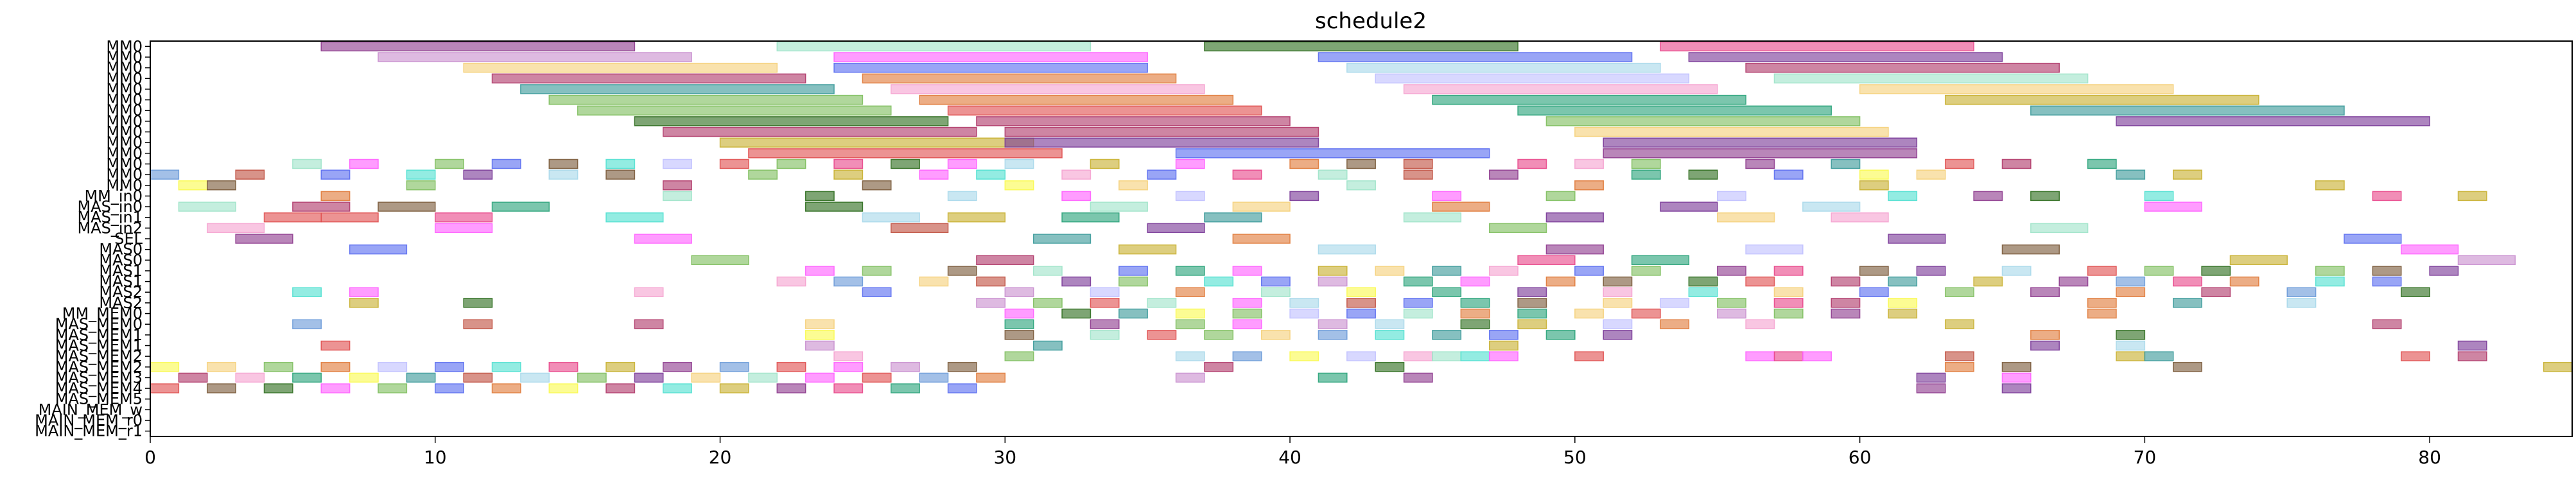  What do you see at coordinates (124, 142) in the screenshot?
I see `y-tick-label-9: MM0` at bounding box center [124, 142].